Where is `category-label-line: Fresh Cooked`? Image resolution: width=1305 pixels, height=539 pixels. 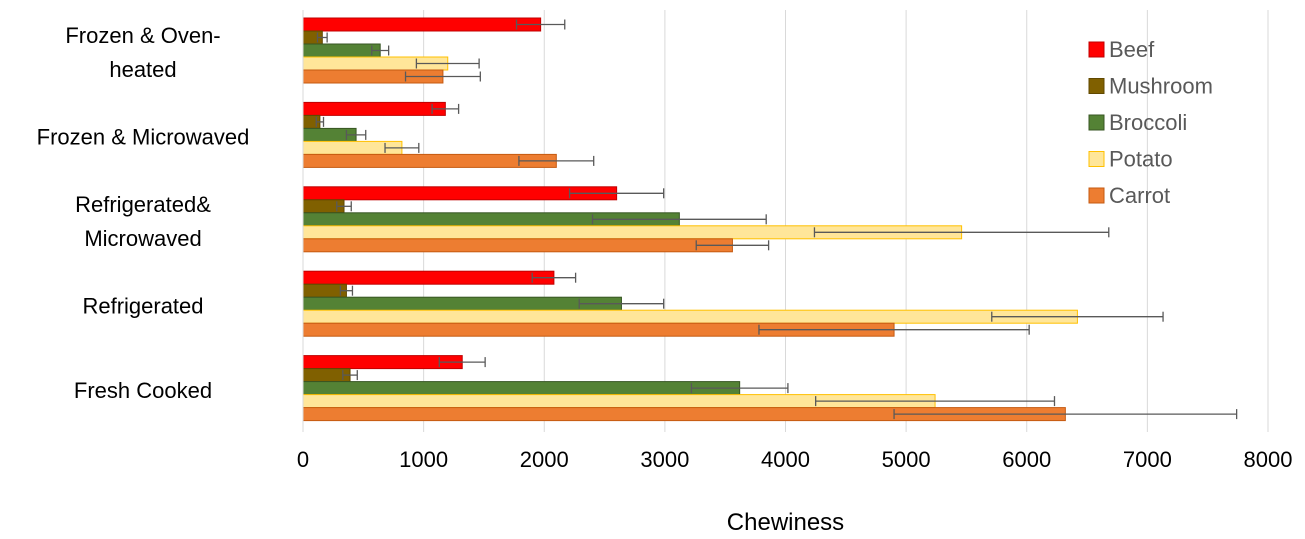 category-label-line: Fresh Cooked is located at coordinates (143, 390).